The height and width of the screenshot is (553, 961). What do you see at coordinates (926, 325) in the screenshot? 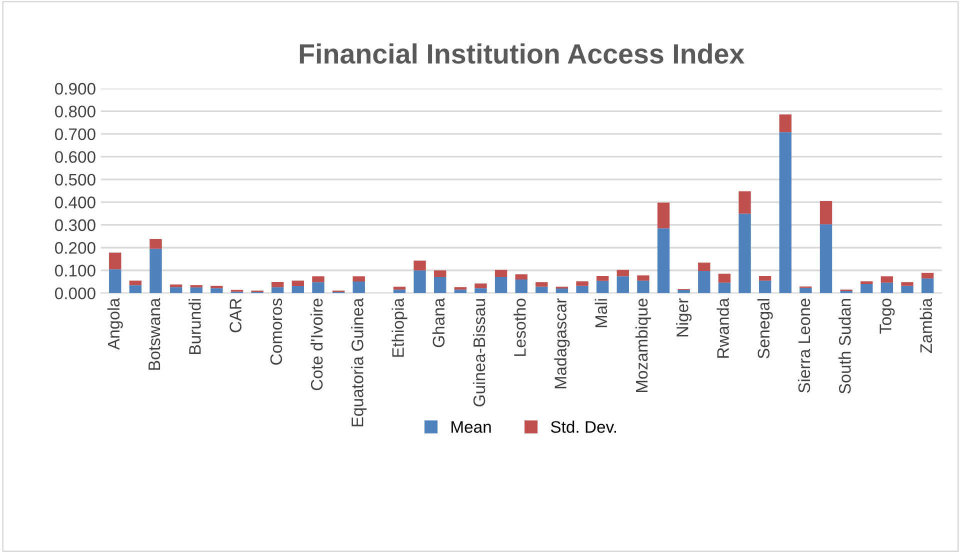
I see `x-tick-label: Zambia` at bounding box center [926, 325].